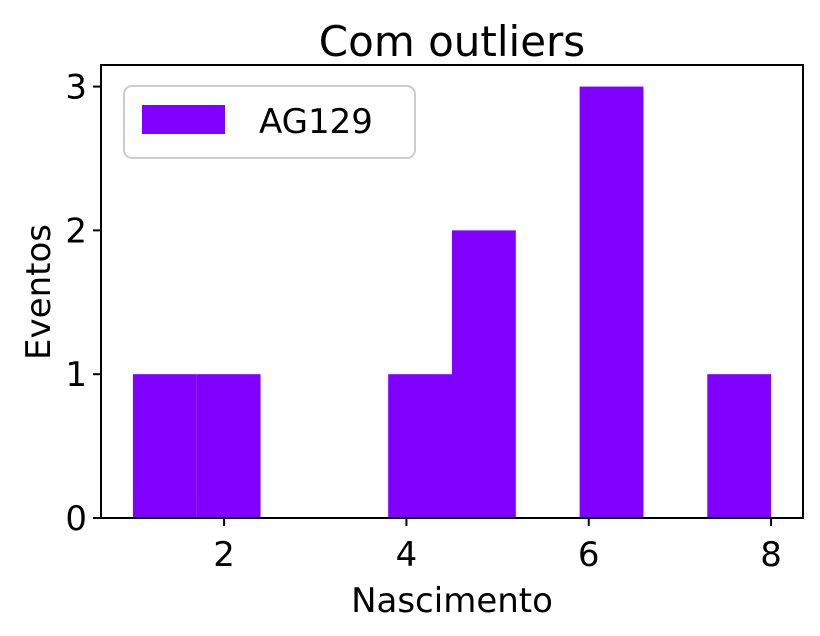 Image resolution: width=820 pixels, height=636 pixels. I want to click on x-axis-label: Nascimento, so click(452, 601).